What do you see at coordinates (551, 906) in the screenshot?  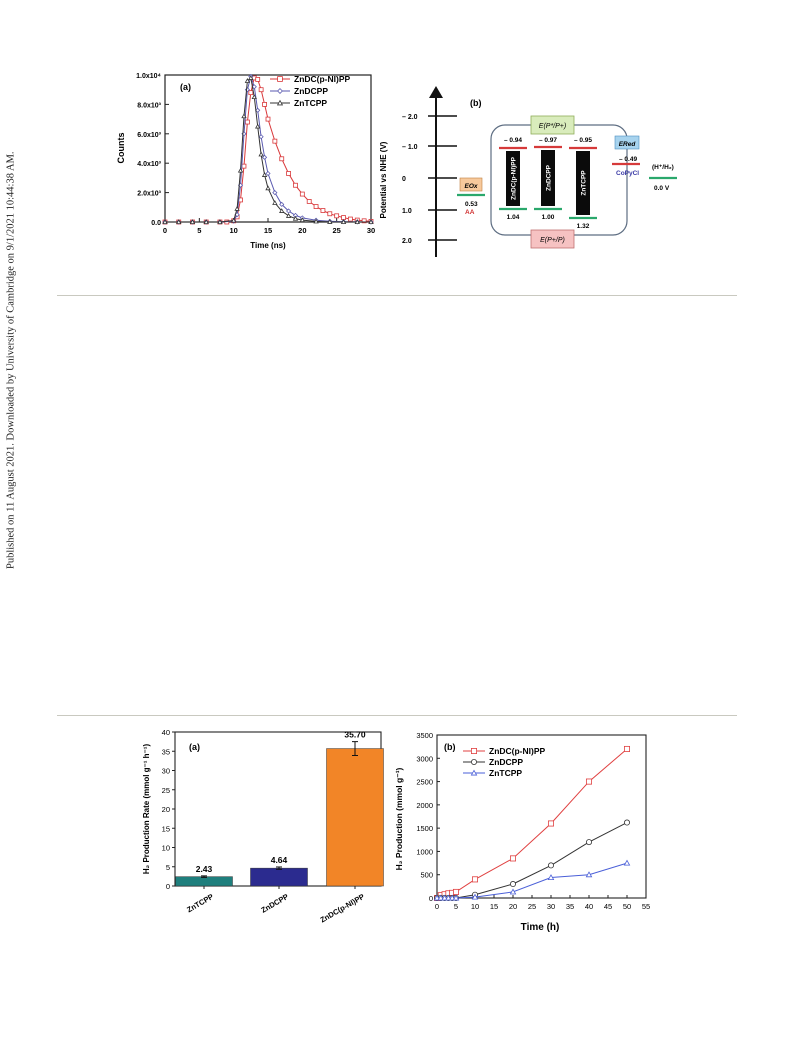 I see `x-tick-label: 30` at bounding box center [551, 906].